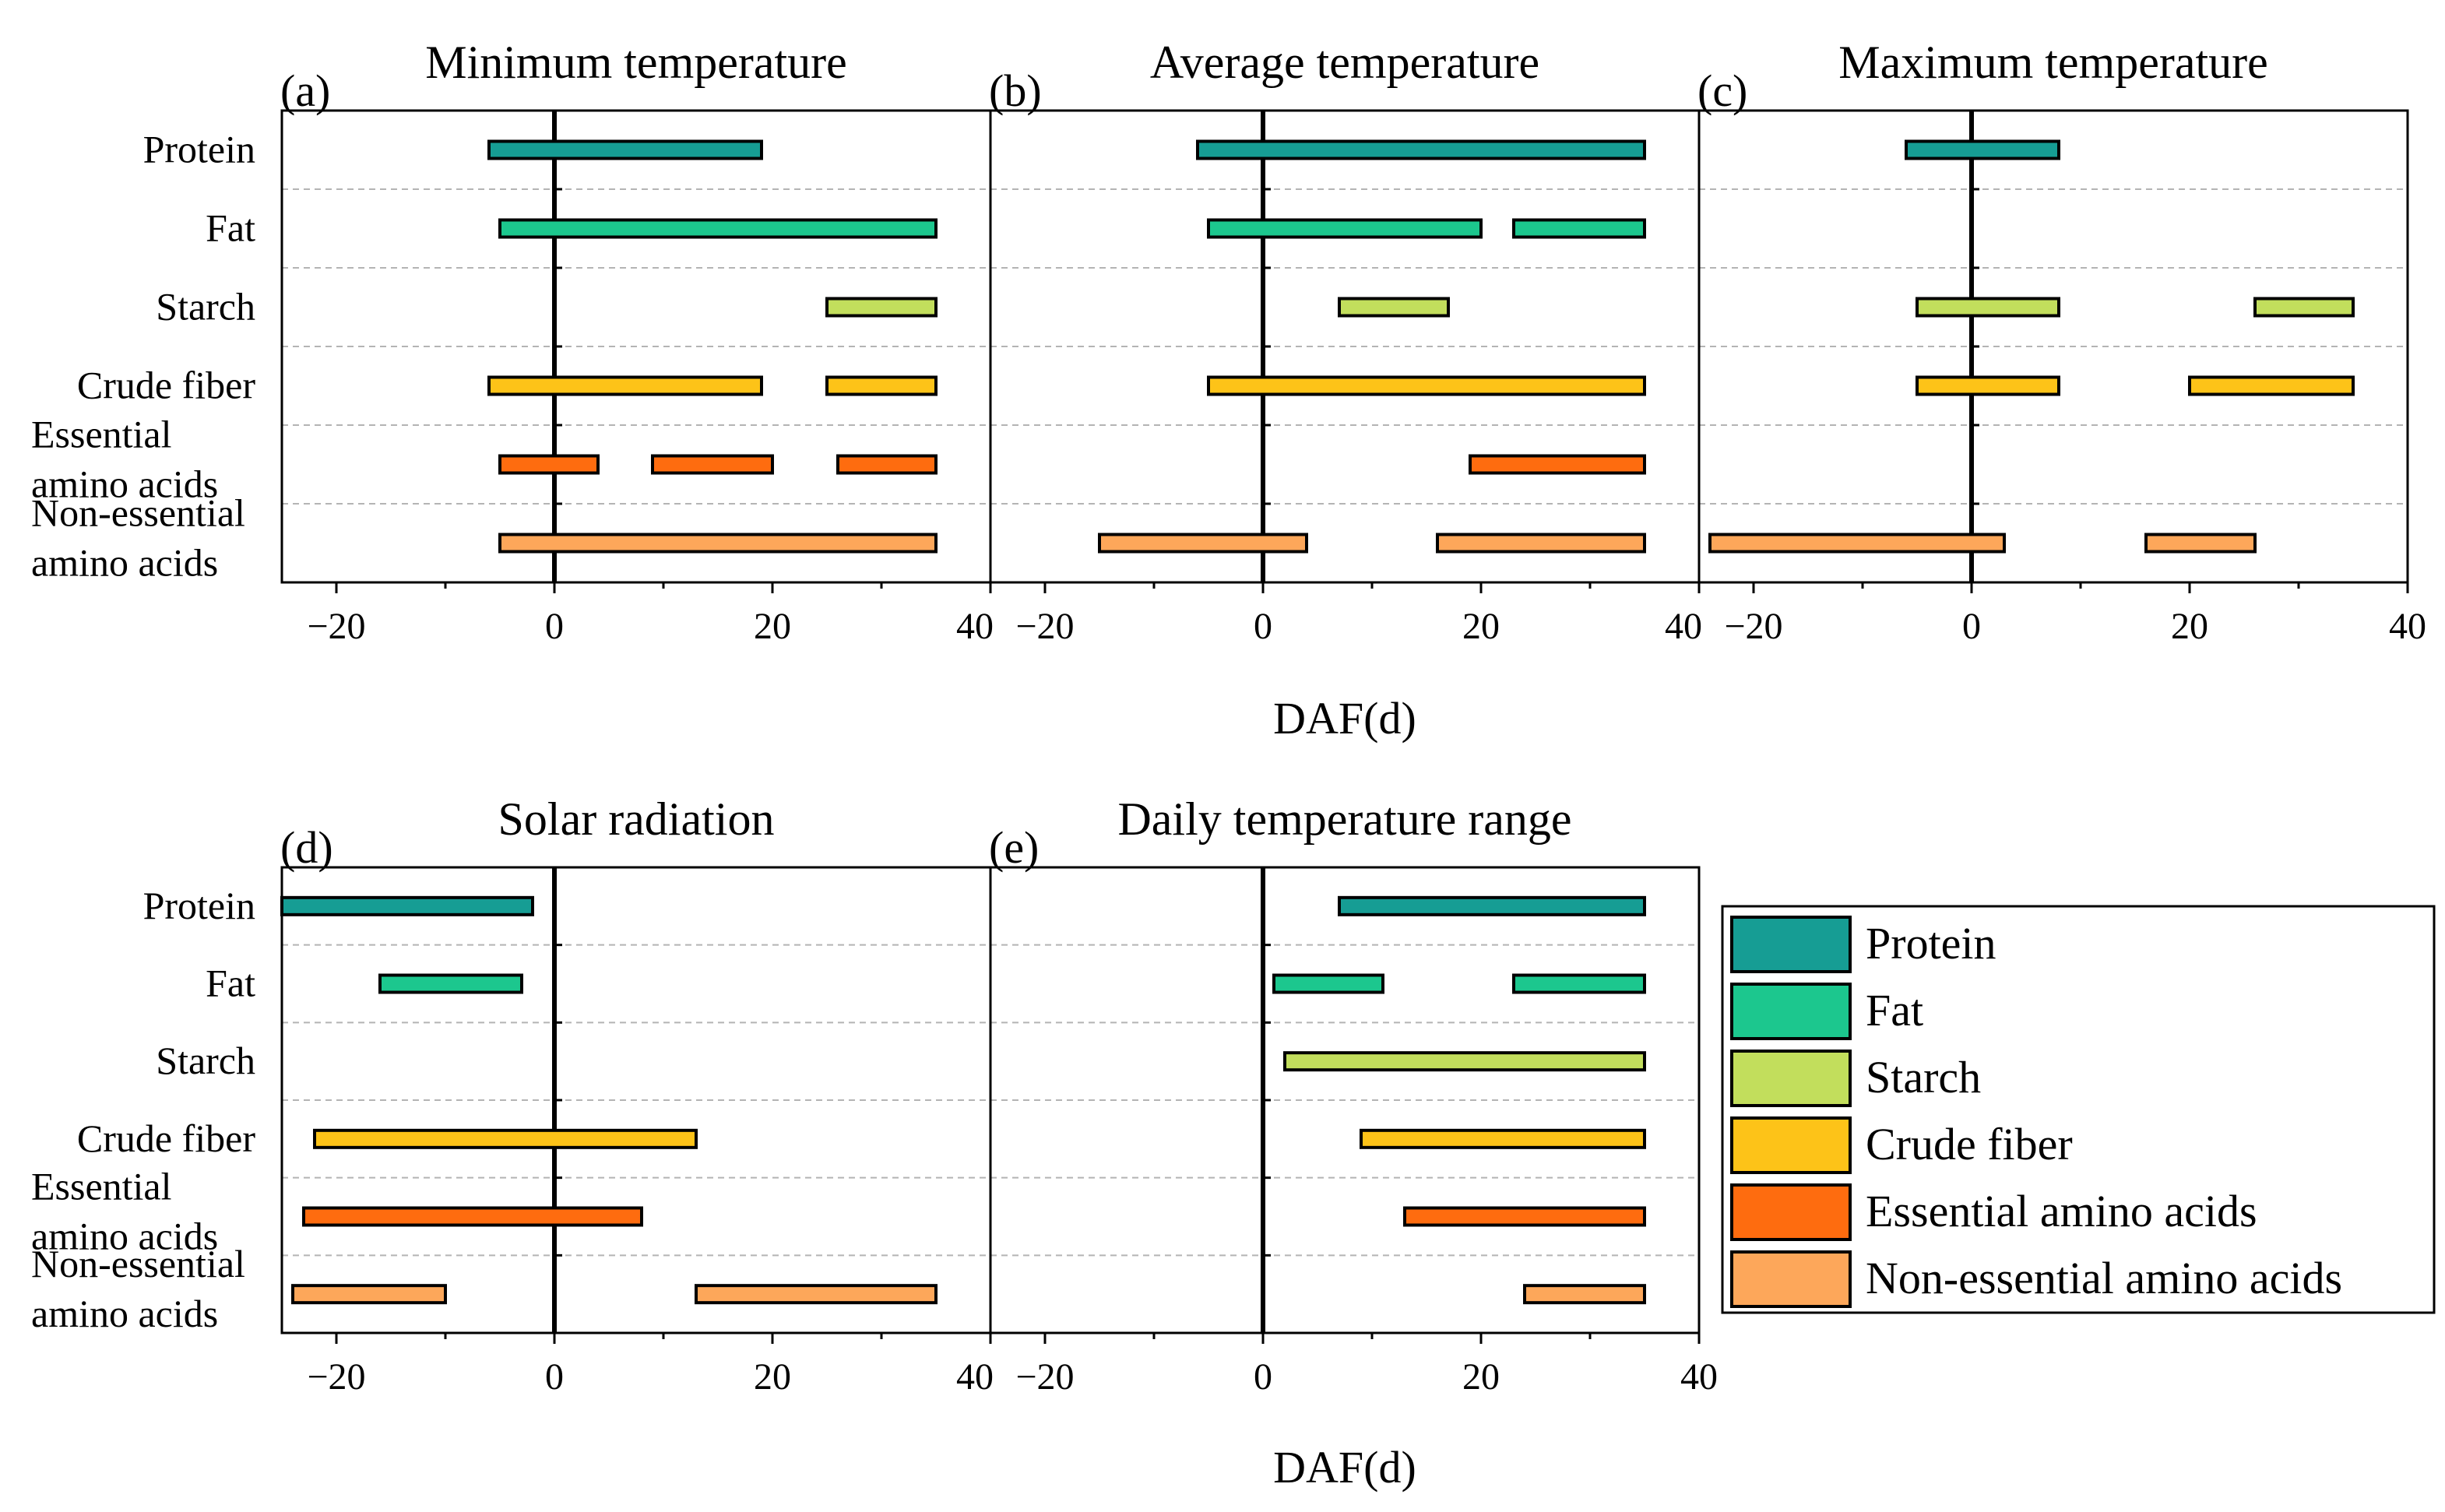 This screenshot has width=2445, height=1512. Describe the element at coordinates (1344, 718) in the screenshot. I see `x-axis-label-top: DAF(d)` at that location.